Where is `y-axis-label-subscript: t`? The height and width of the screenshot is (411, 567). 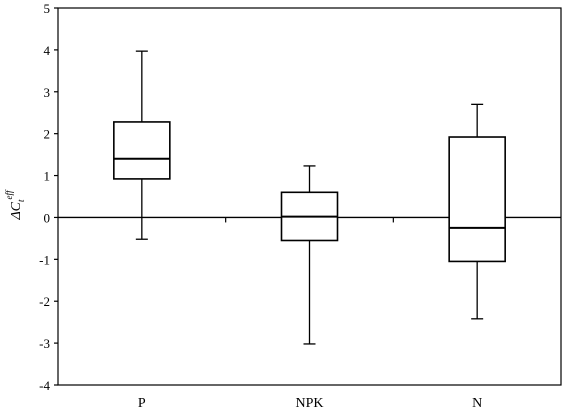
y-axis-label-subscript: t is located at coordinates (21, 200).